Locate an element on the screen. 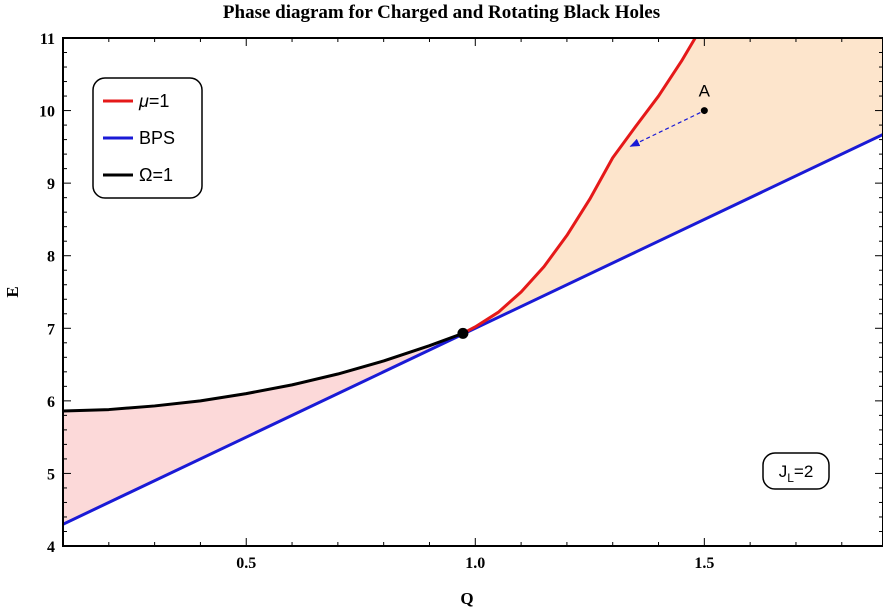 The height and width of the screenshot is (615, 883). y-tick-label: 10 is located at coordinates (47, 112).